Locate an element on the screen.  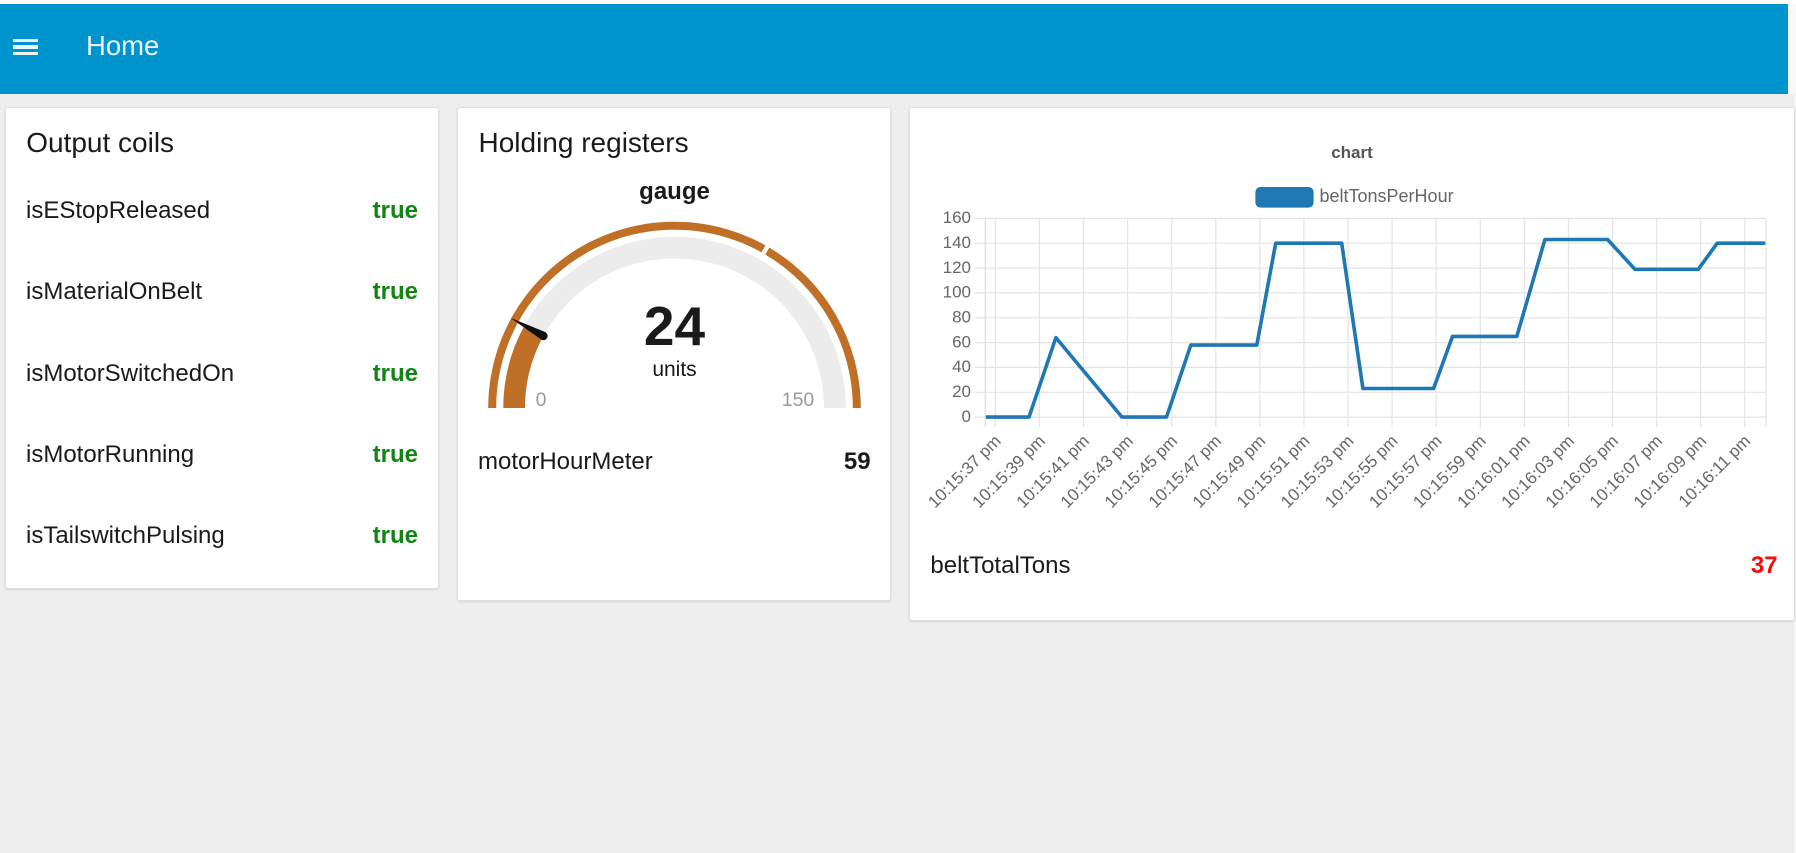
svg-text: 0 is located at coordinates (966, 416).